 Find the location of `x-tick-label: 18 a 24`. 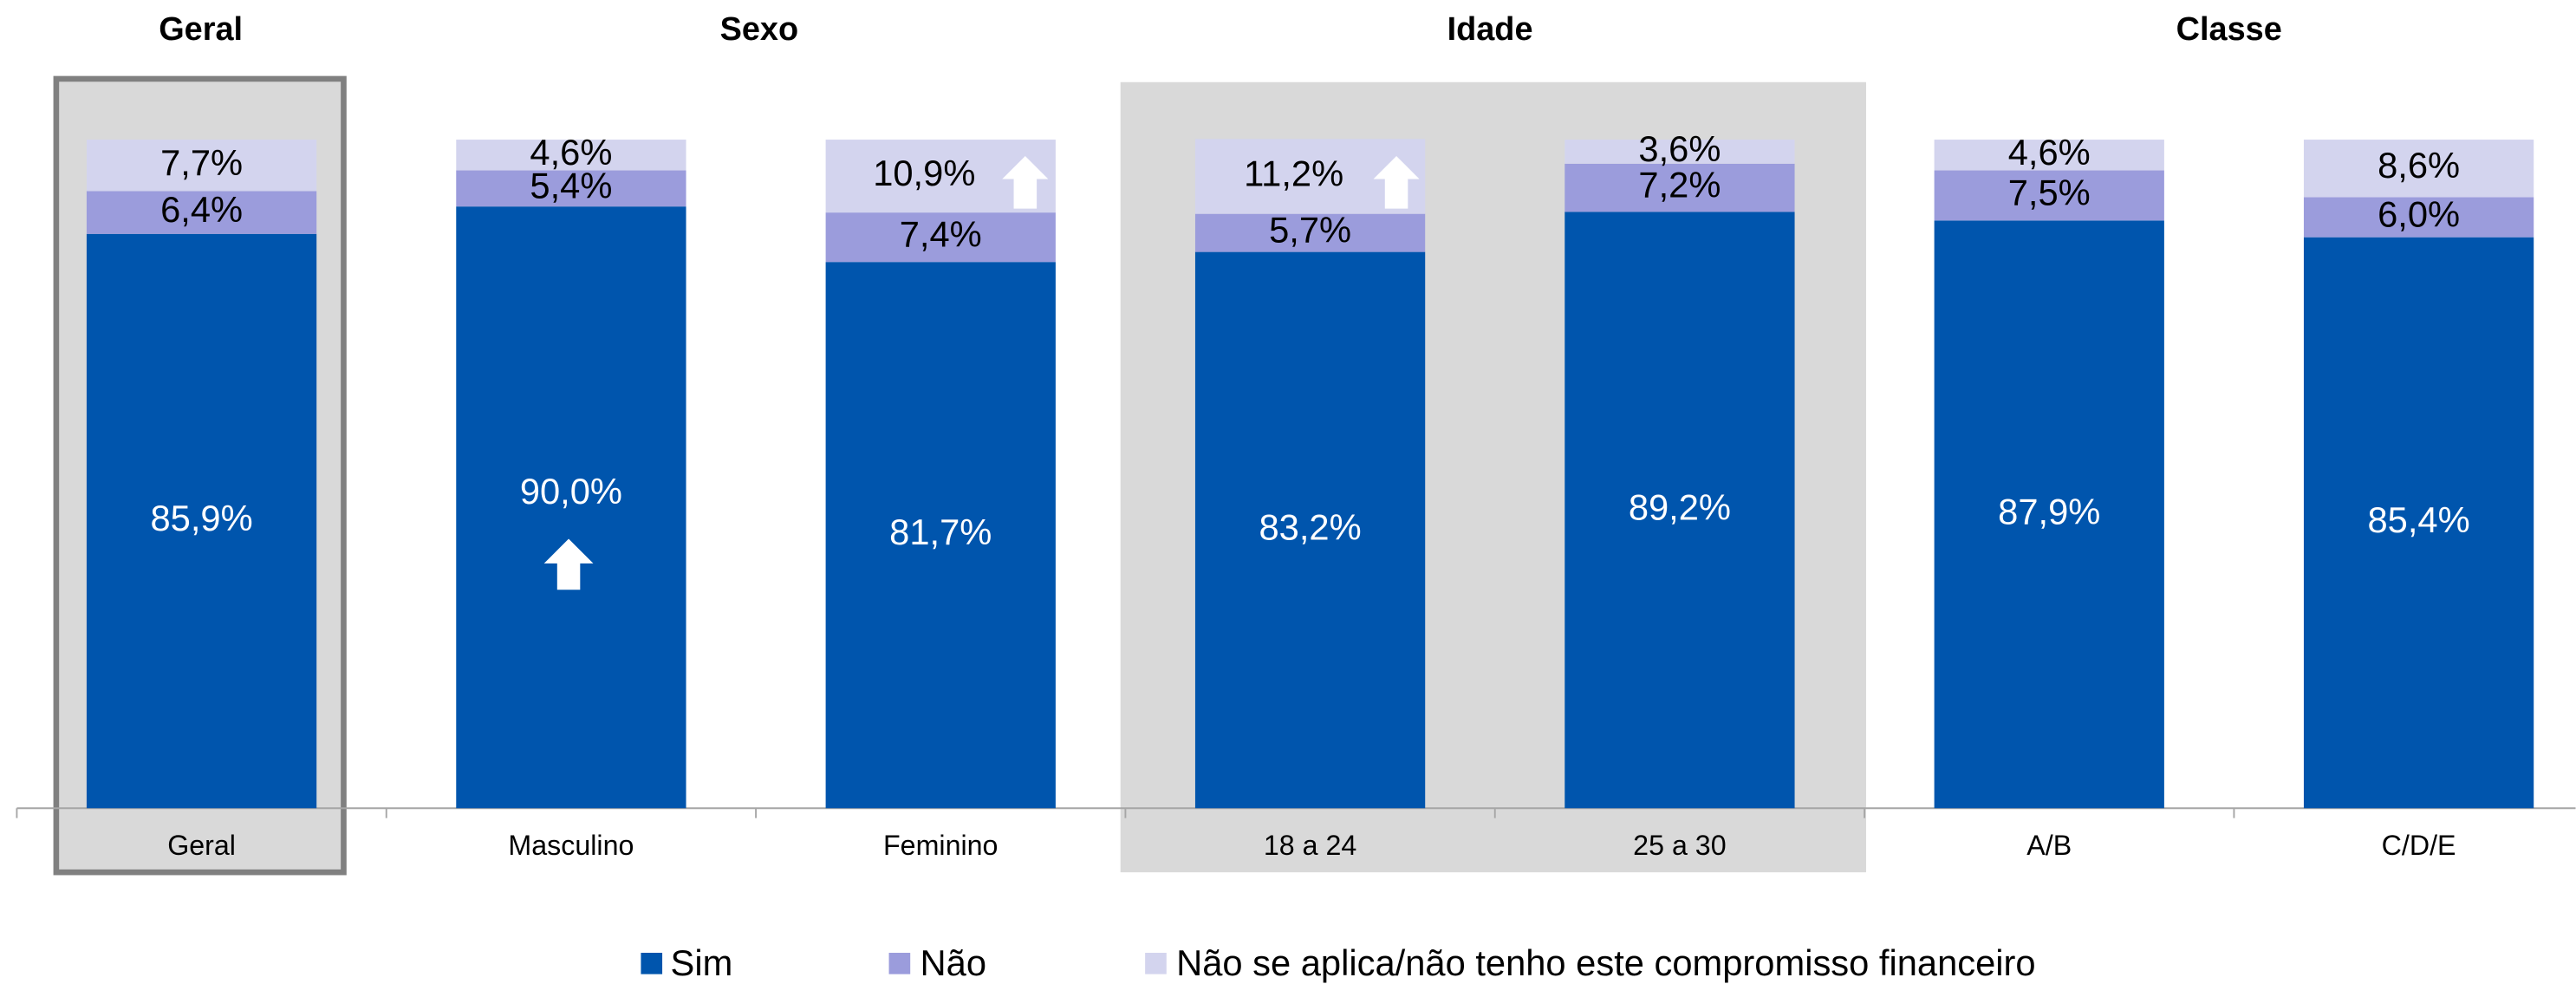

x-tick-label: 18 a 24 is located at coordinates (1310, 845).